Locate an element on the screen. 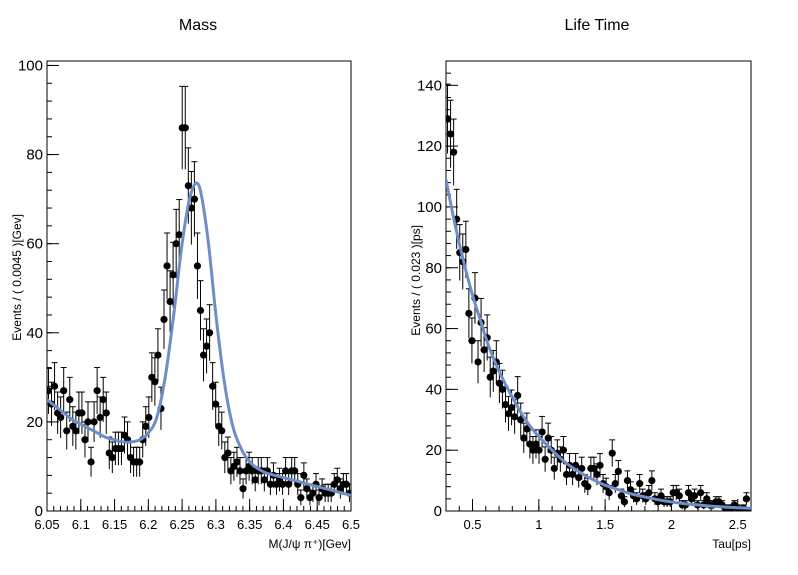  lifetime-y-tick-label: 120 is located at coordinates (429, 146).